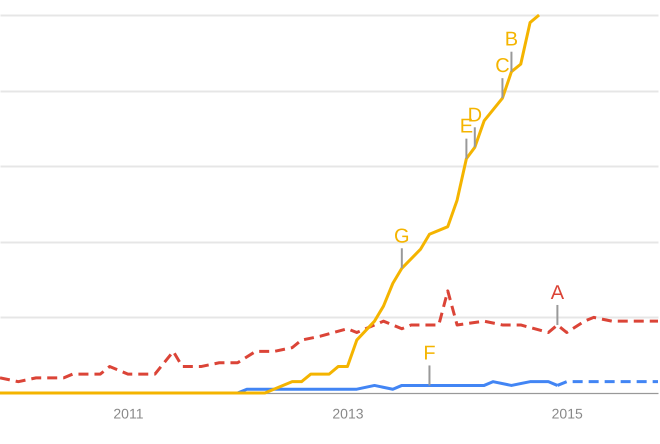 The width and height of the screenshot is (660, 444). Describe the element at coordinates (502, 66) in the screenshot. I see `annotation: C` at that location.